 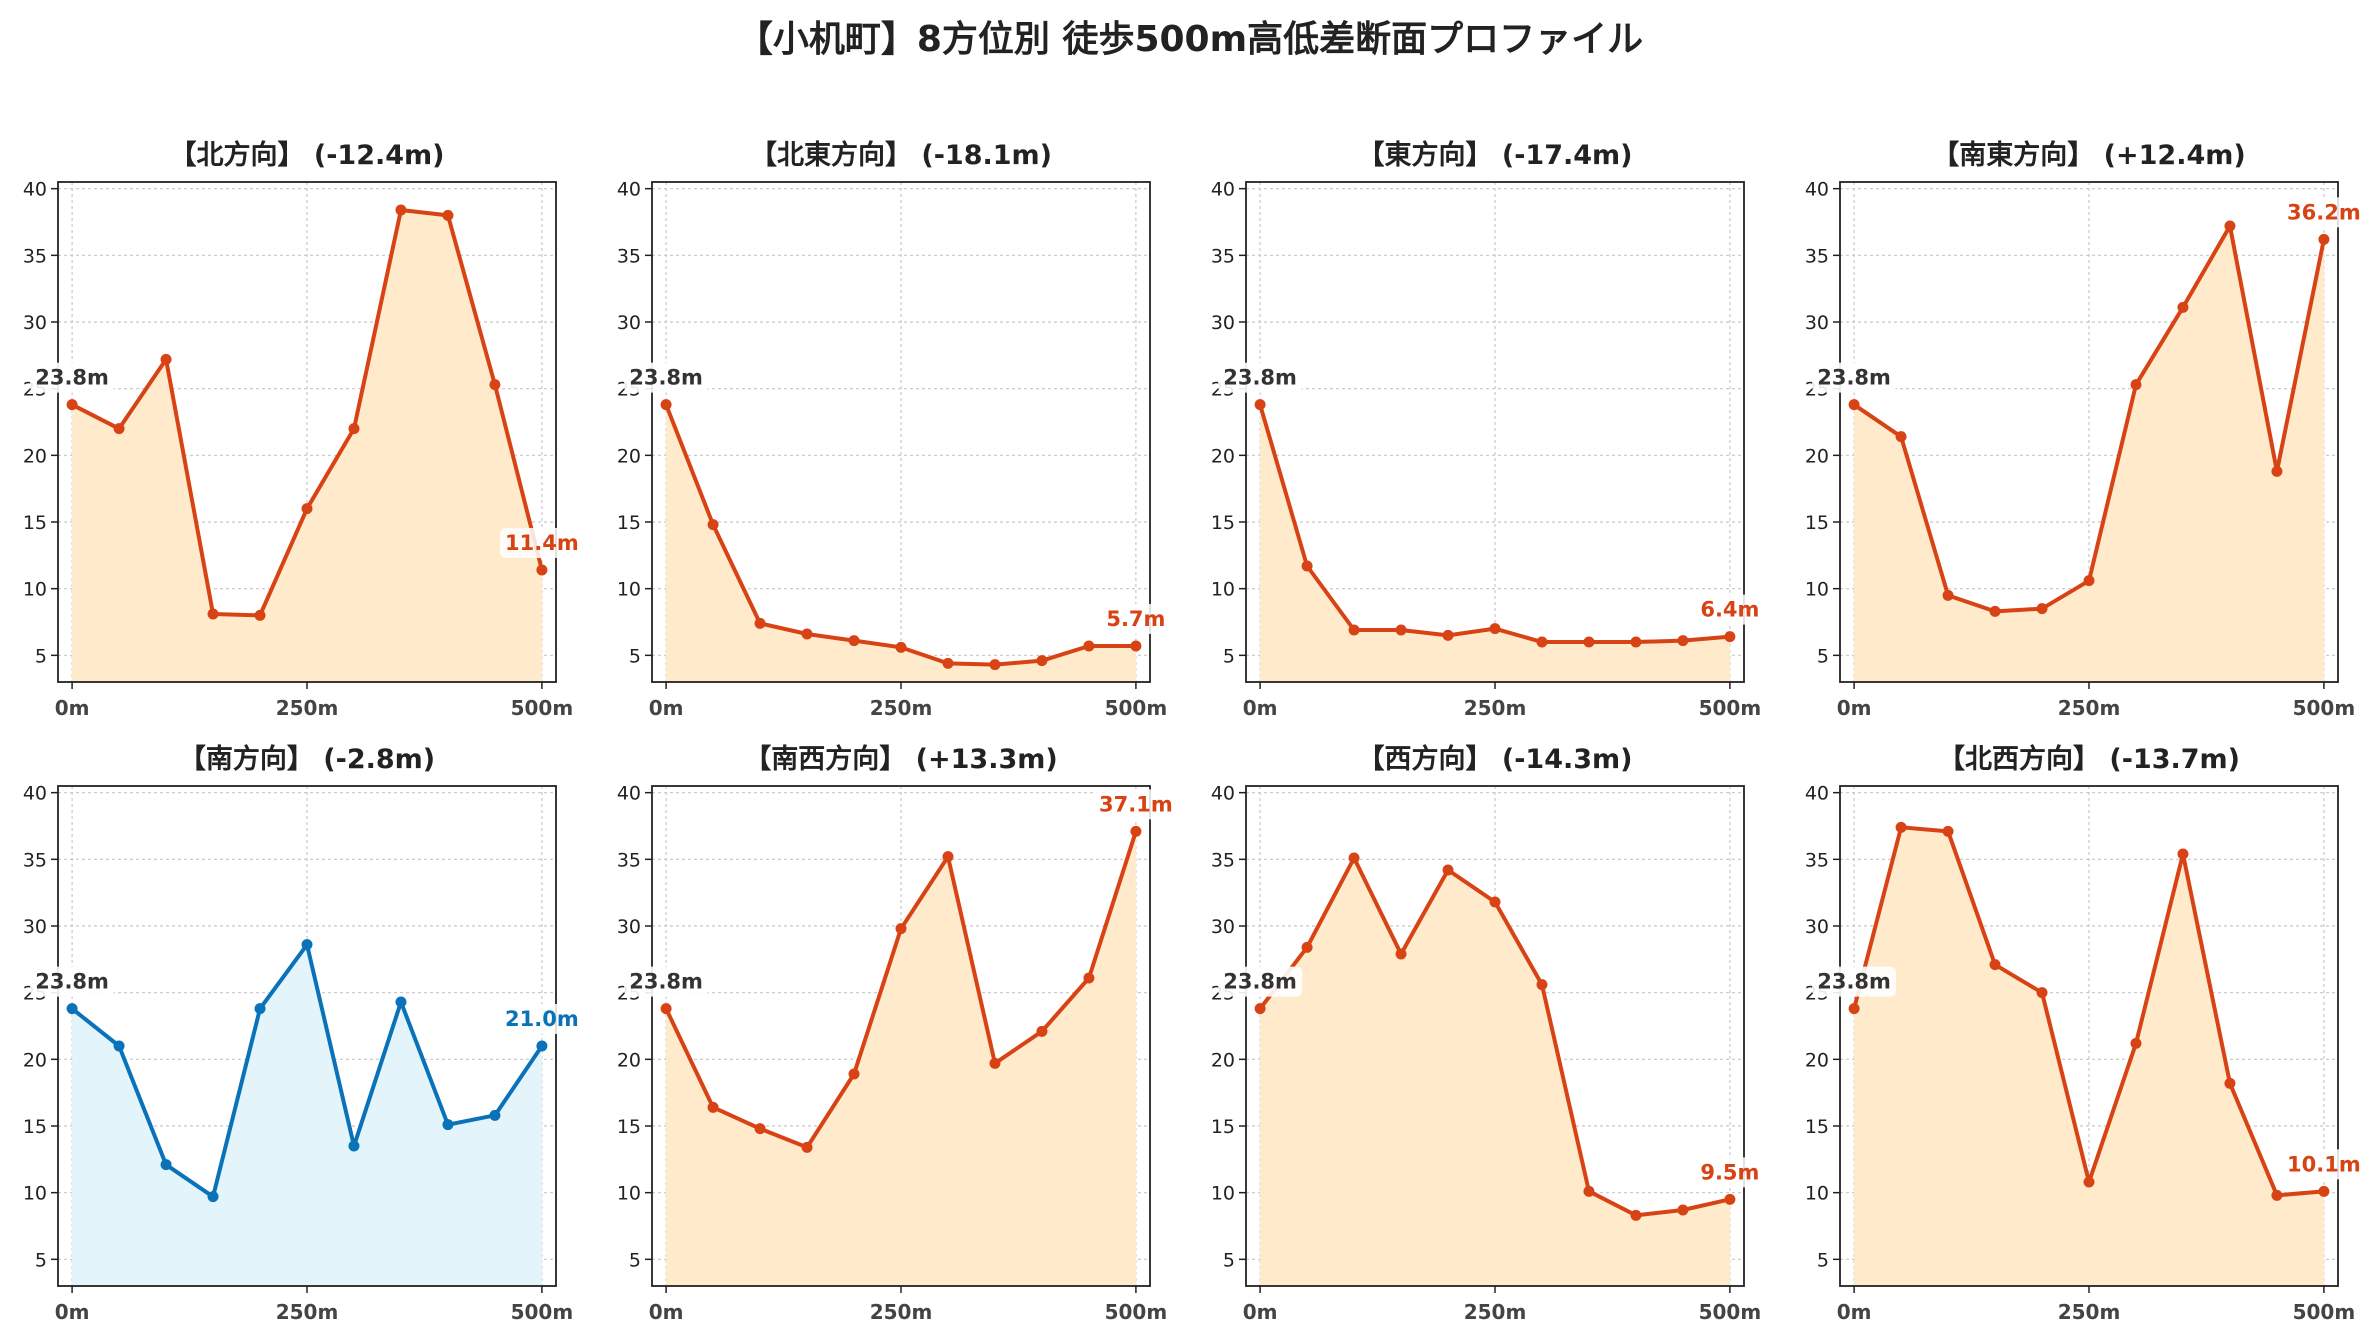 I want to click on panel-title: 【南方向】 (-2.8m), so click(x=307, y=759).